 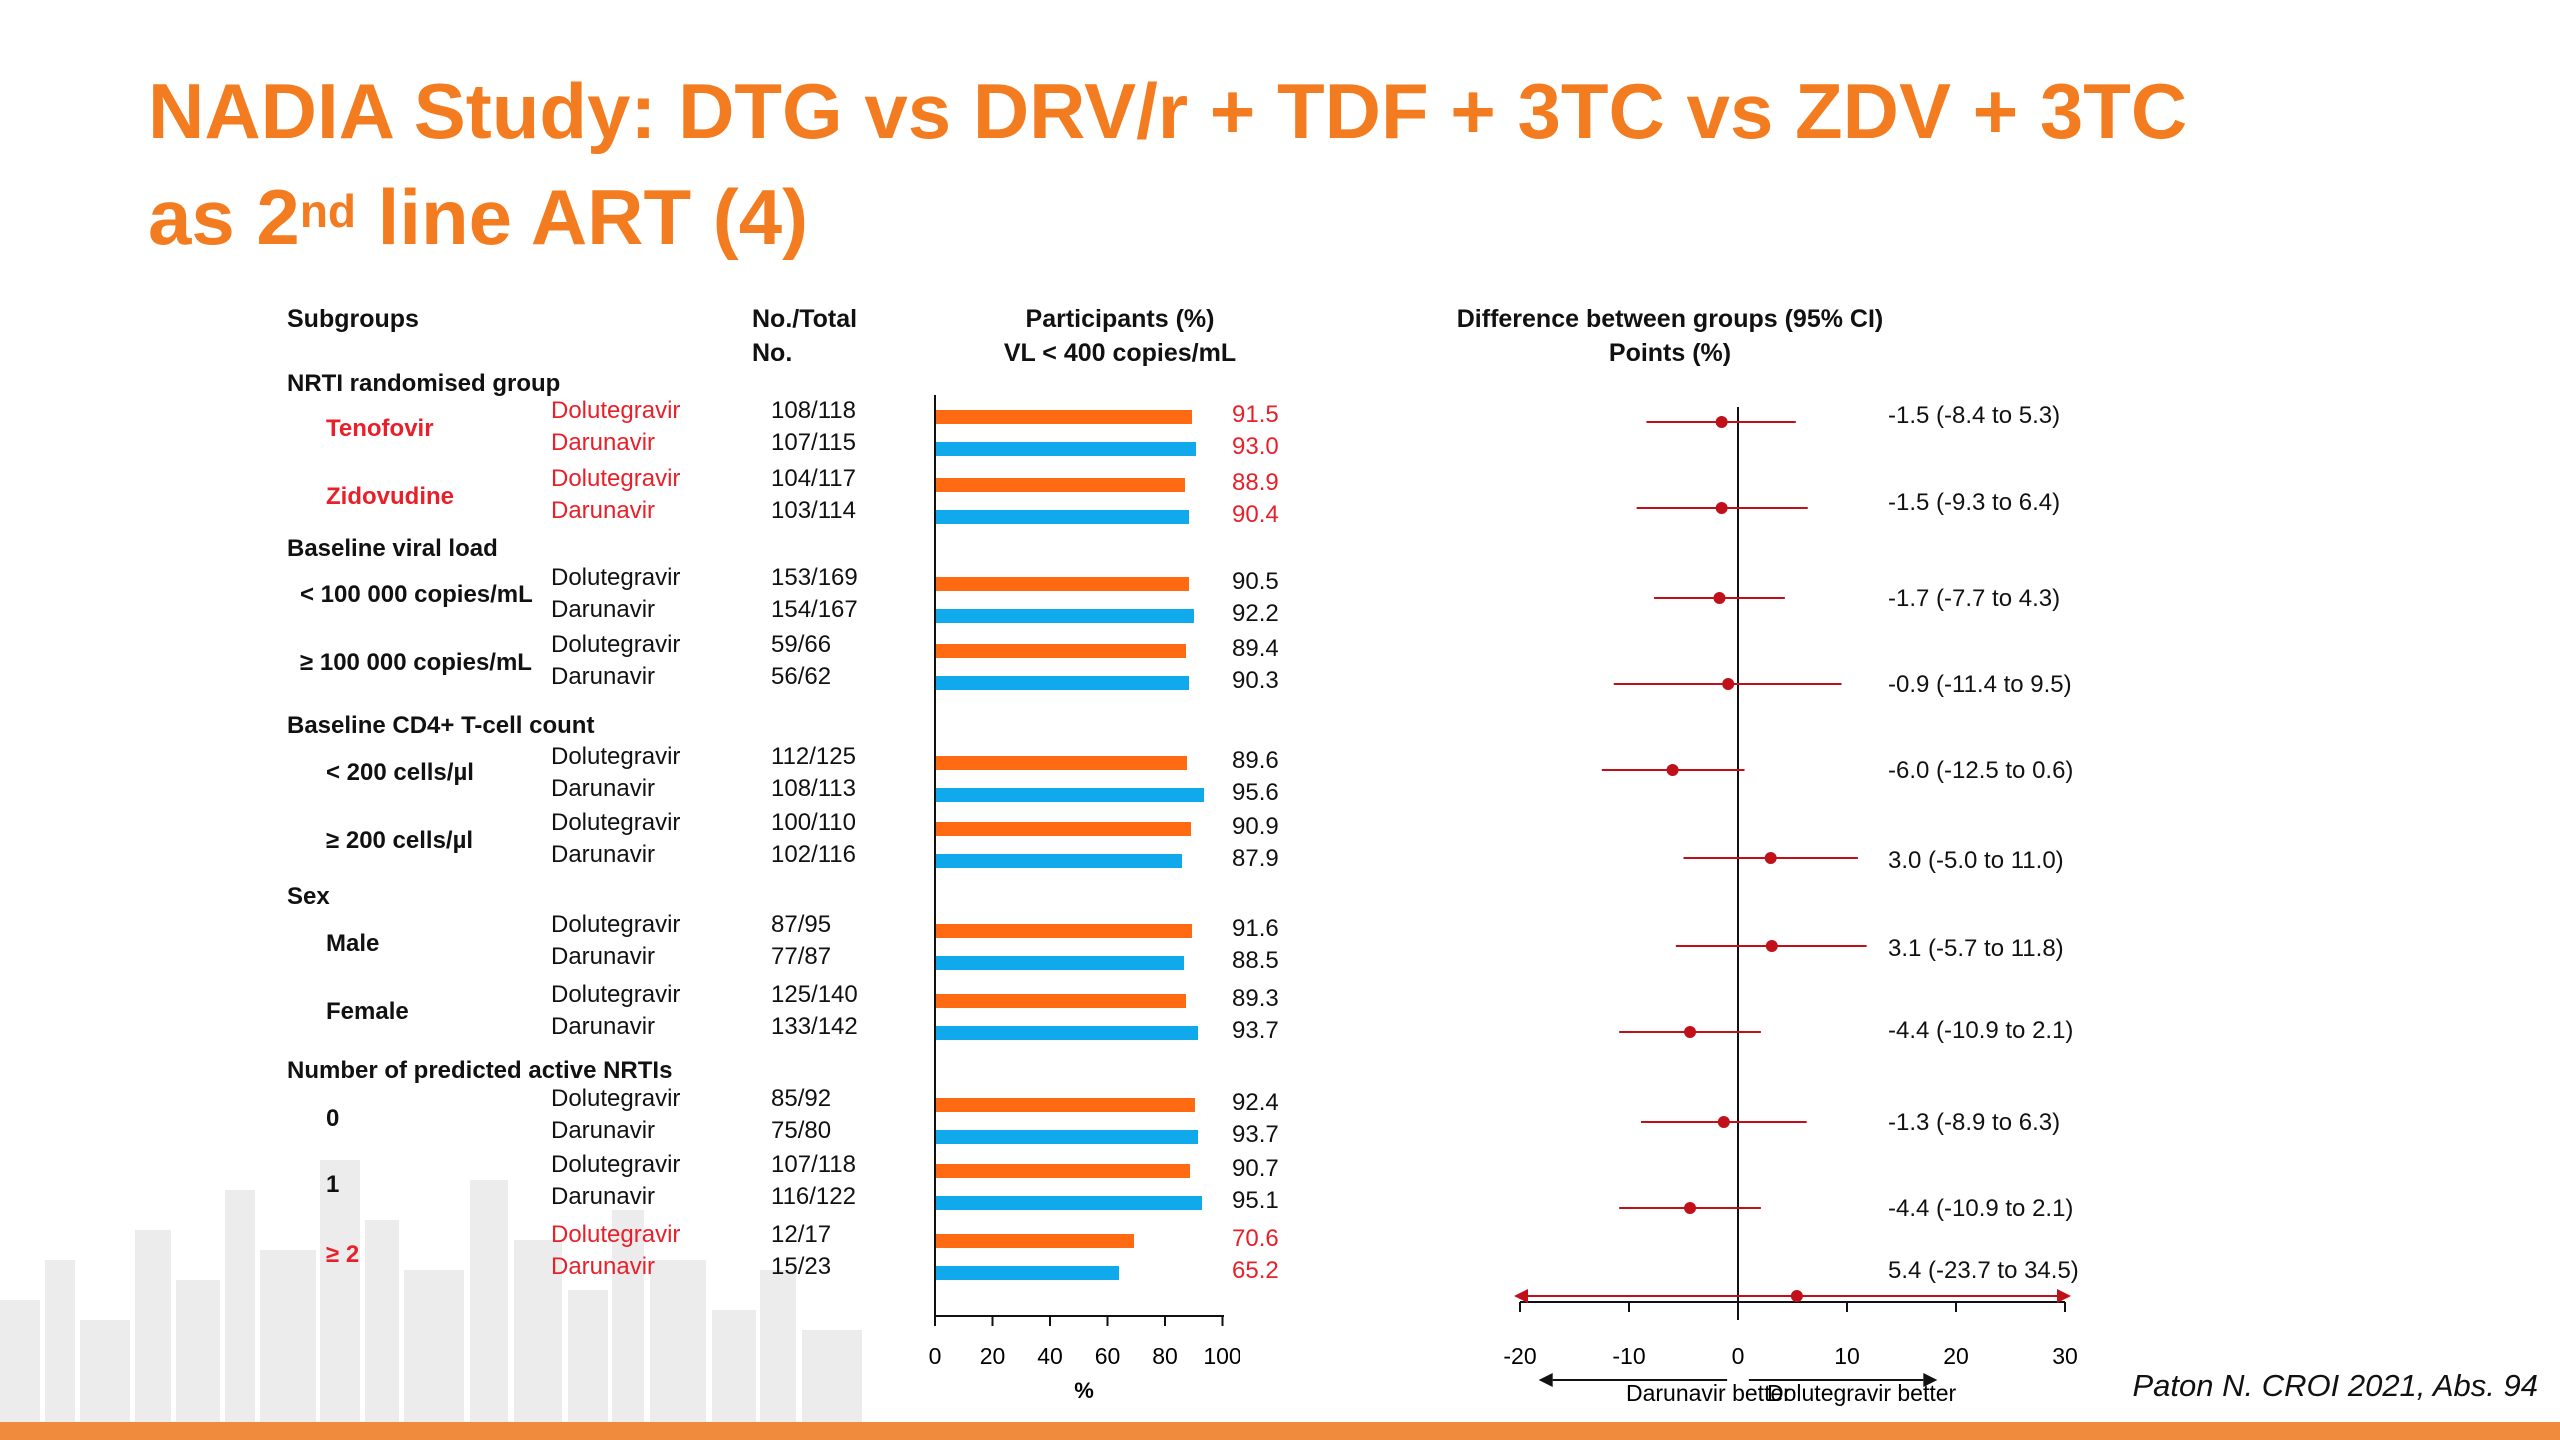 What do you see at coordinates (1974, 598) in the screenshot?
I see `ci-label: -1.7 (-7.7 to 4.3)` at bounding box center [1974, 598].